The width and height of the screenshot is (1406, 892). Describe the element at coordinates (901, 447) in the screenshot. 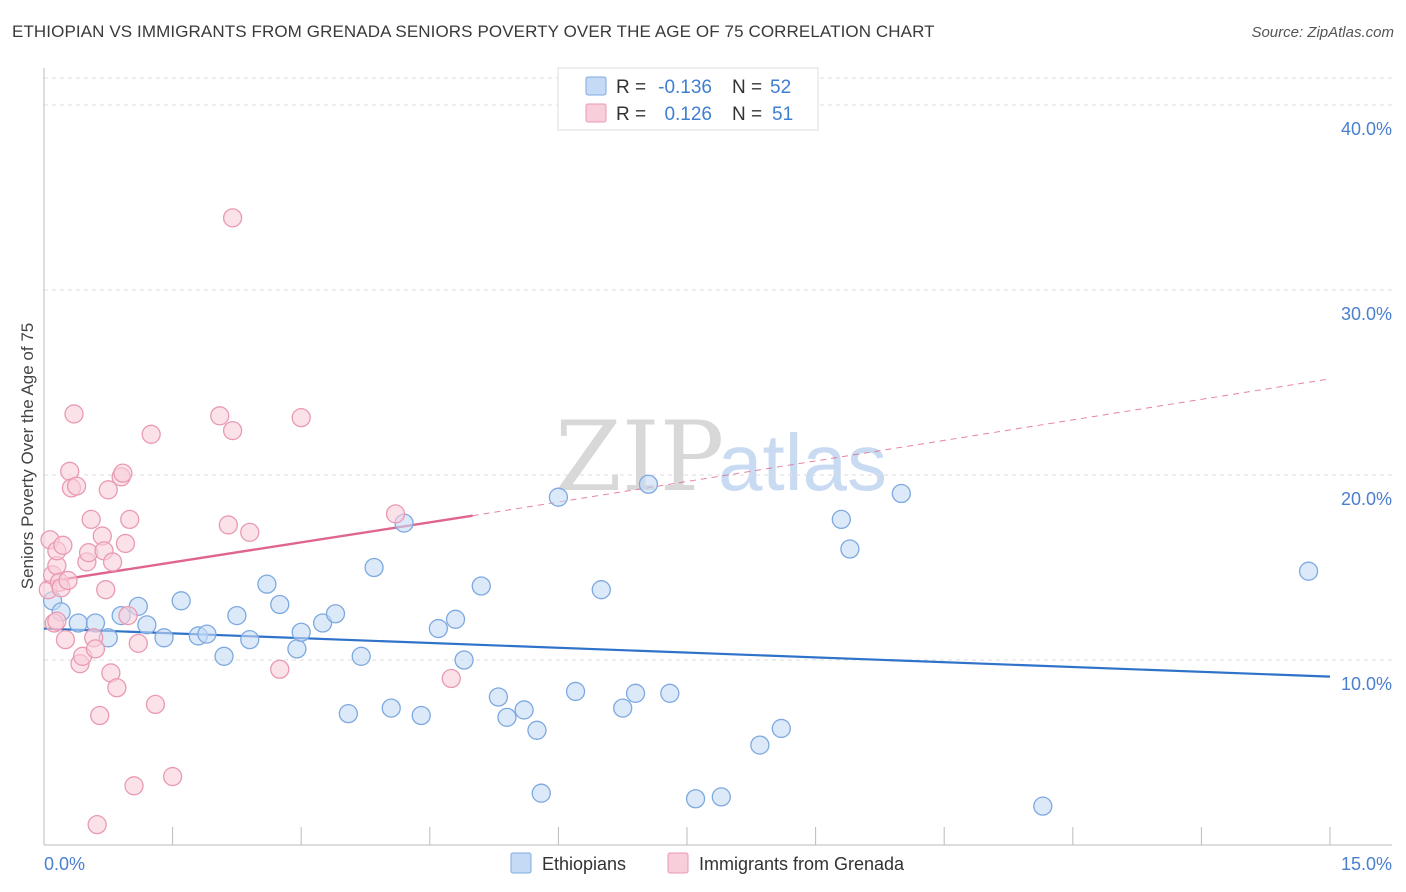

I see `trend-line-grenada-extended` at that location.